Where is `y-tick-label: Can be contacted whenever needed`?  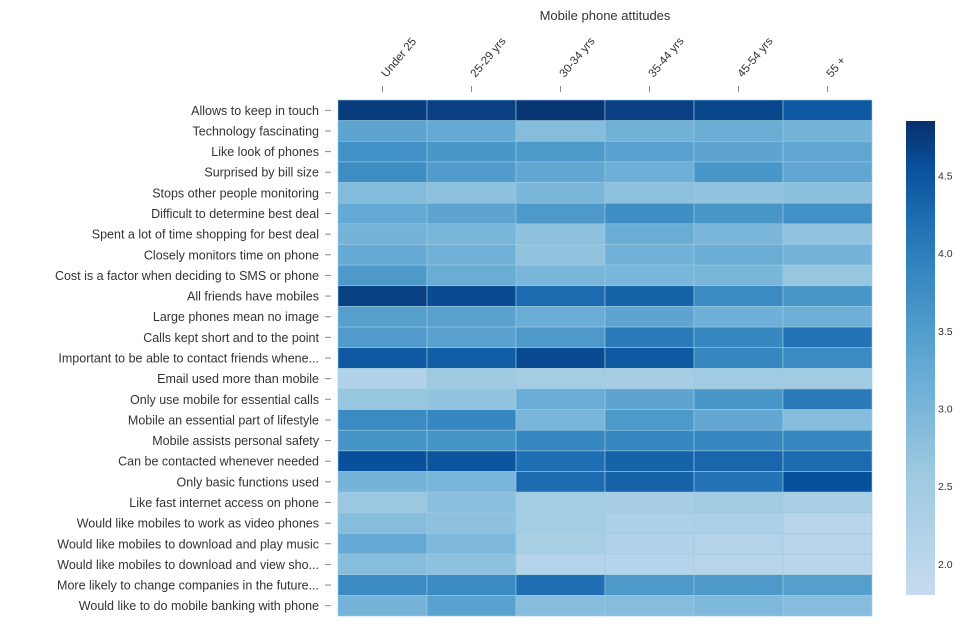
y-tick-label: Can be contacted whenever needed is located at coordinates (218, 462).